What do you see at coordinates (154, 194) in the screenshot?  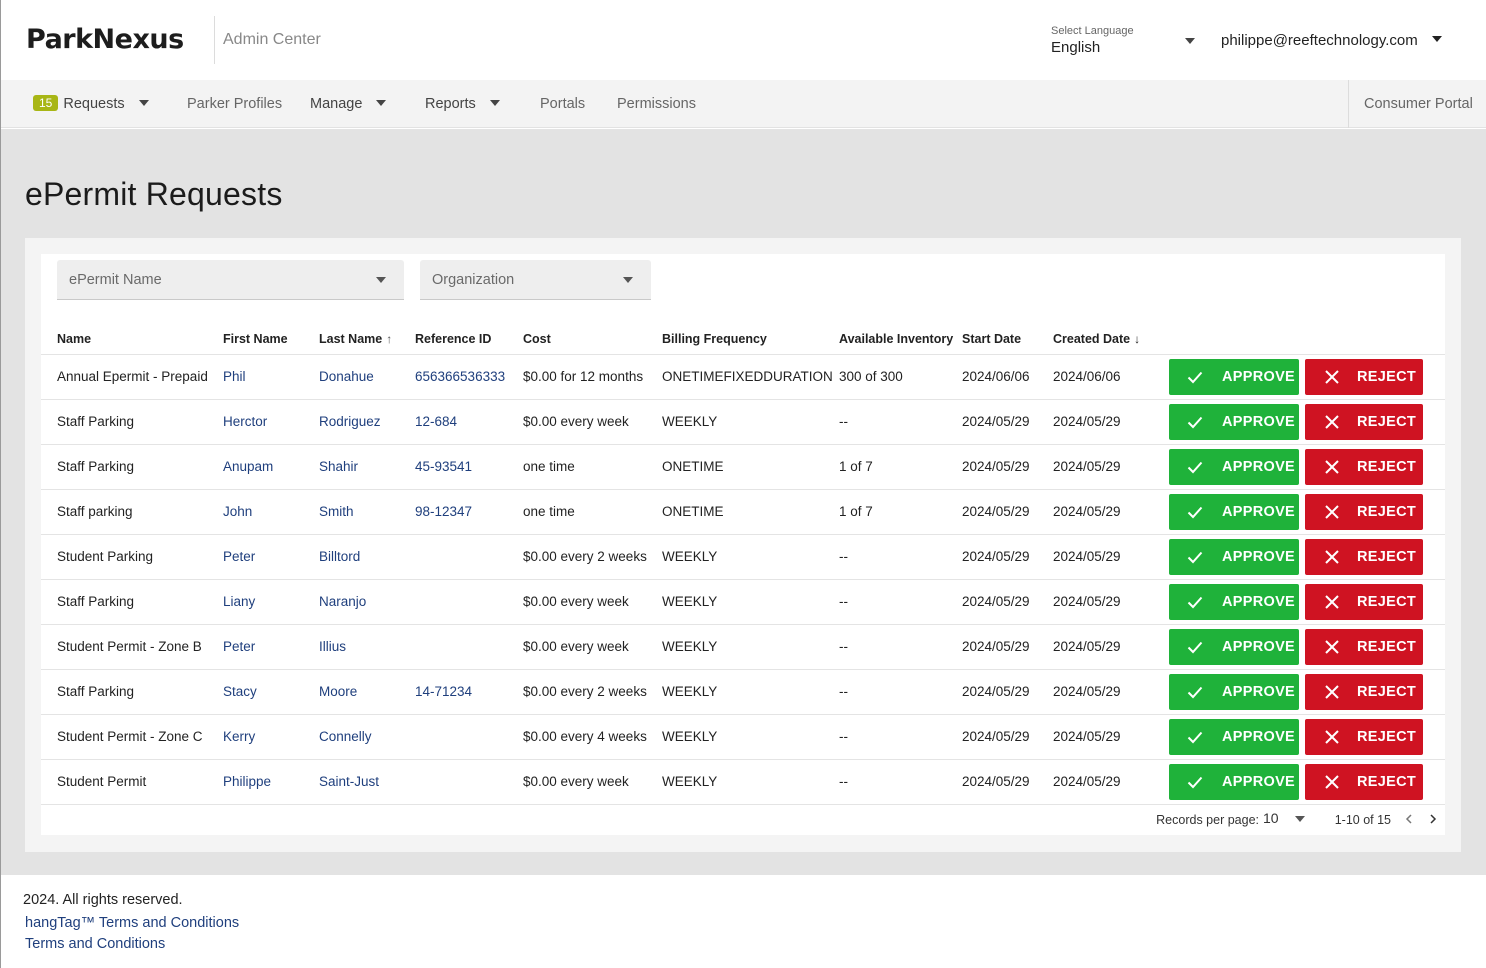 I see `page-title: ePermit Requests` at bounding box center [154, 194].